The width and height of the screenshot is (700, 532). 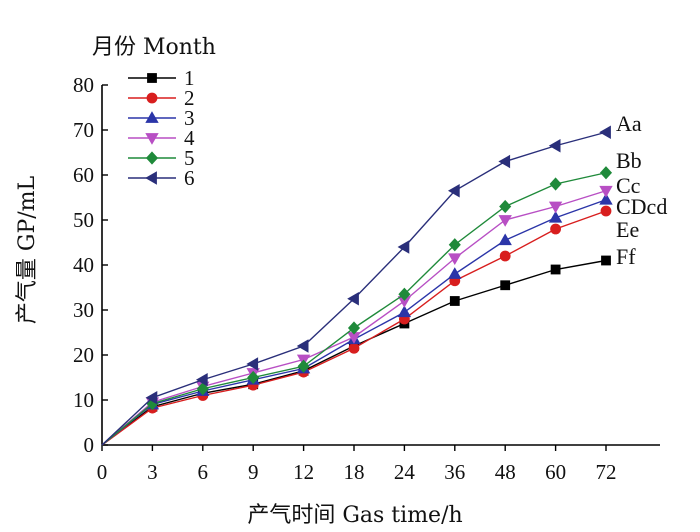 What do you see at coordinates (454, 472) in the screenshot?
I see `x-tick-label: 36` at bounding box center [454, 472].